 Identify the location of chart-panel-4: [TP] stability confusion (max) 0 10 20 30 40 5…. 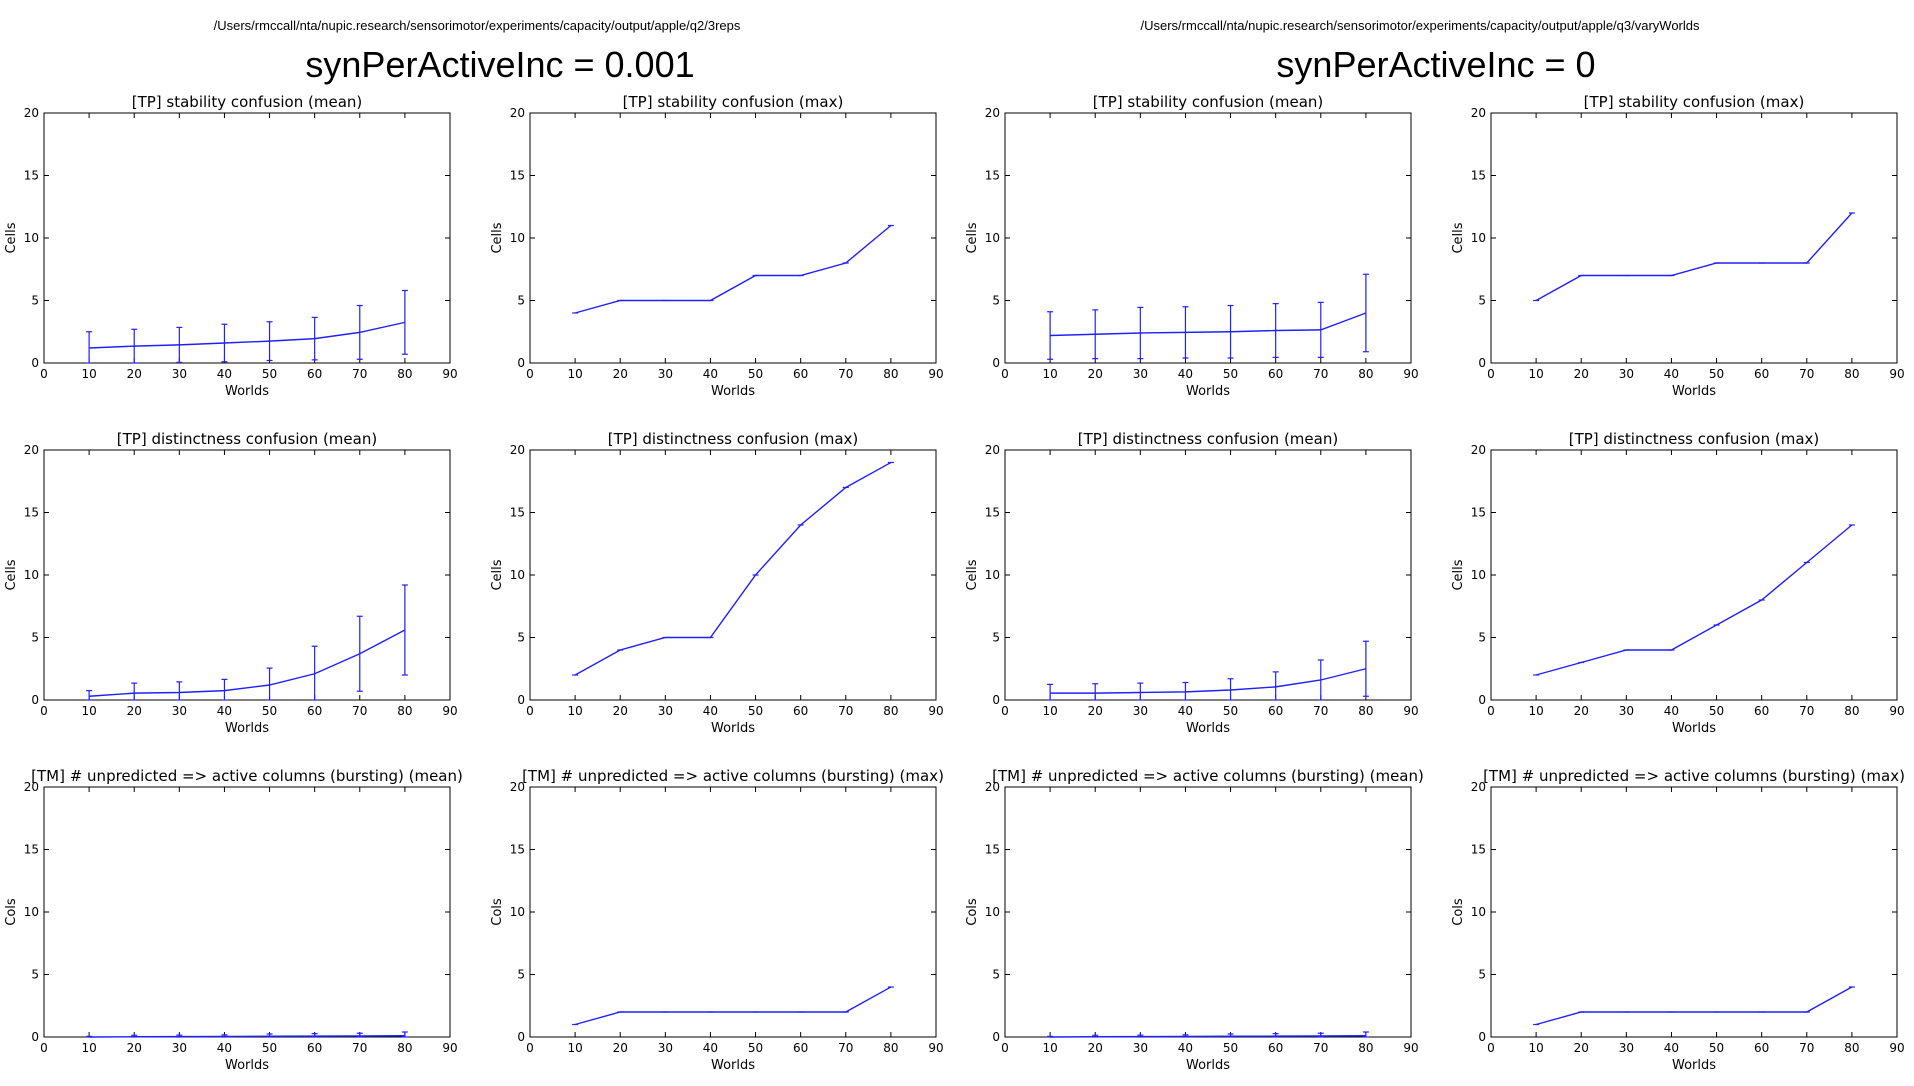
(1678, 246).